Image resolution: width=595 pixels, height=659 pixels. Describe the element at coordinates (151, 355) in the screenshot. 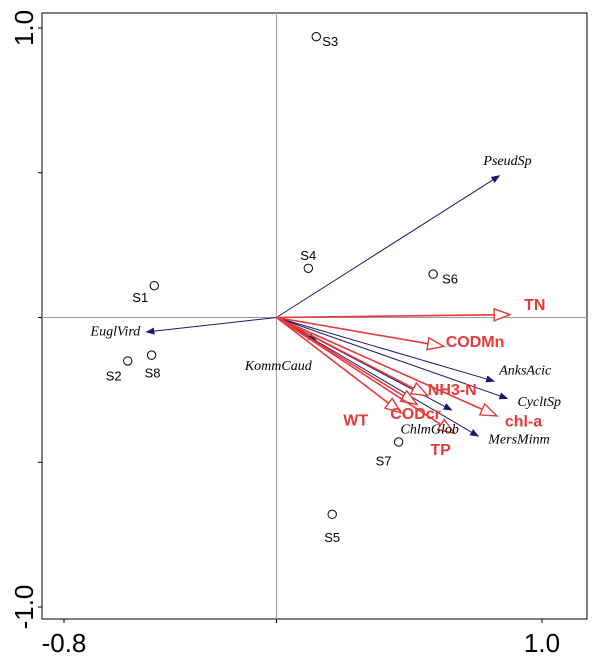

I see `site-point-s8` at that location.